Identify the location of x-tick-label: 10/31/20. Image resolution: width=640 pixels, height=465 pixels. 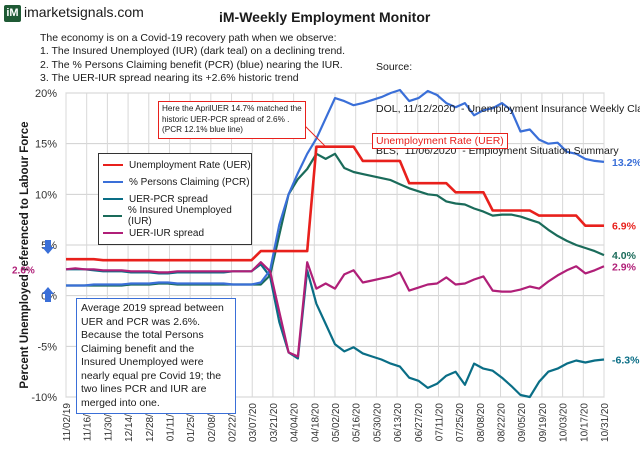
(605, 422).